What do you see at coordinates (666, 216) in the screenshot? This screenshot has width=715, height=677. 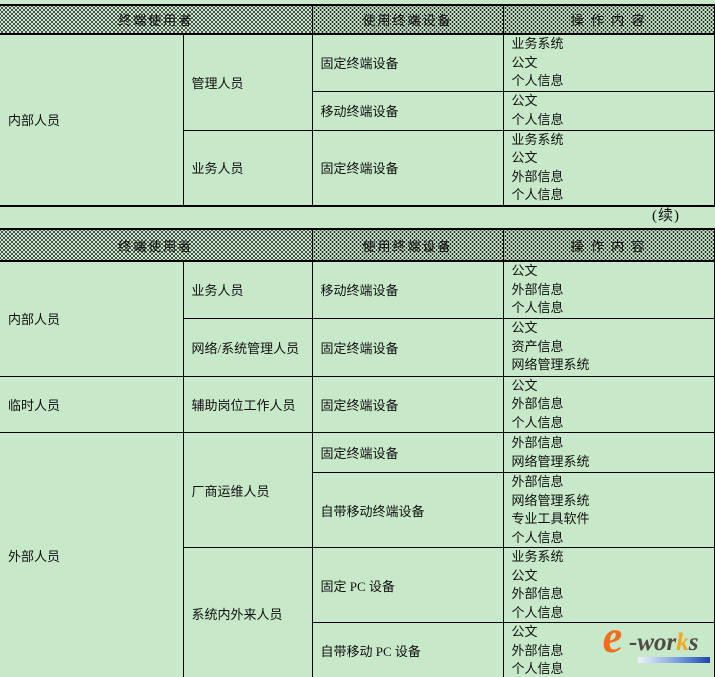 I see `continued-label: (续)` at bounding box center [666, 216].